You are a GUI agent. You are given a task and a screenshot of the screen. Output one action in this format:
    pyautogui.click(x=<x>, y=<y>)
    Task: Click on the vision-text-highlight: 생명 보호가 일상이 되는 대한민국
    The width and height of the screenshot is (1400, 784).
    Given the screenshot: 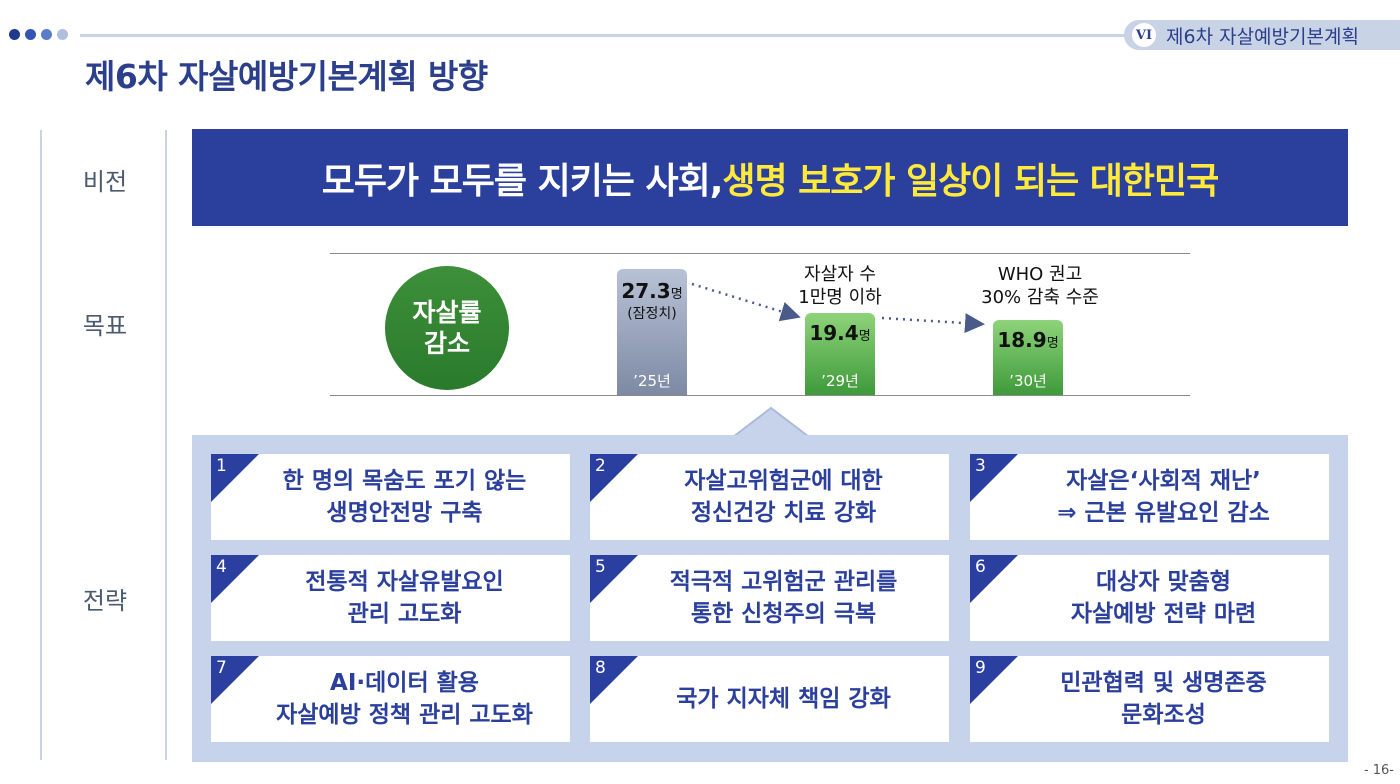 What is the action you would take?
    pyautogui.click(x=970, y=181)
    